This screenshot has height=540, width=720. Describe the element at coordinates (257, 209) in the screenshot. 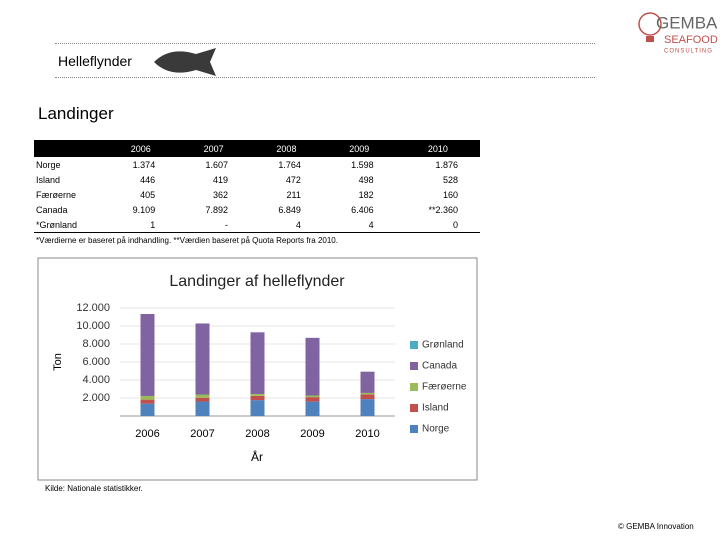

I see `table-row: Canada 9.109 7.892 6.849 6.406 **2.360` at that location.